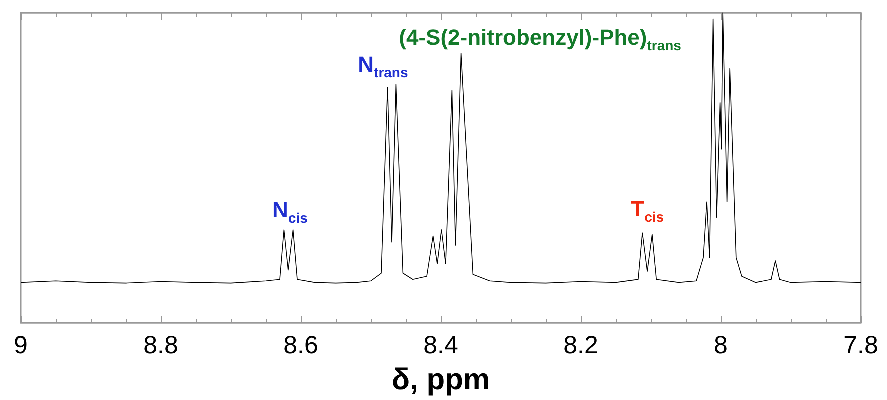 The image size is (887, 400). What do you see at coordinates (441, 346) in the screenshot?
I see `x-tick-label: 8.4` at bounding box center [441, 346].